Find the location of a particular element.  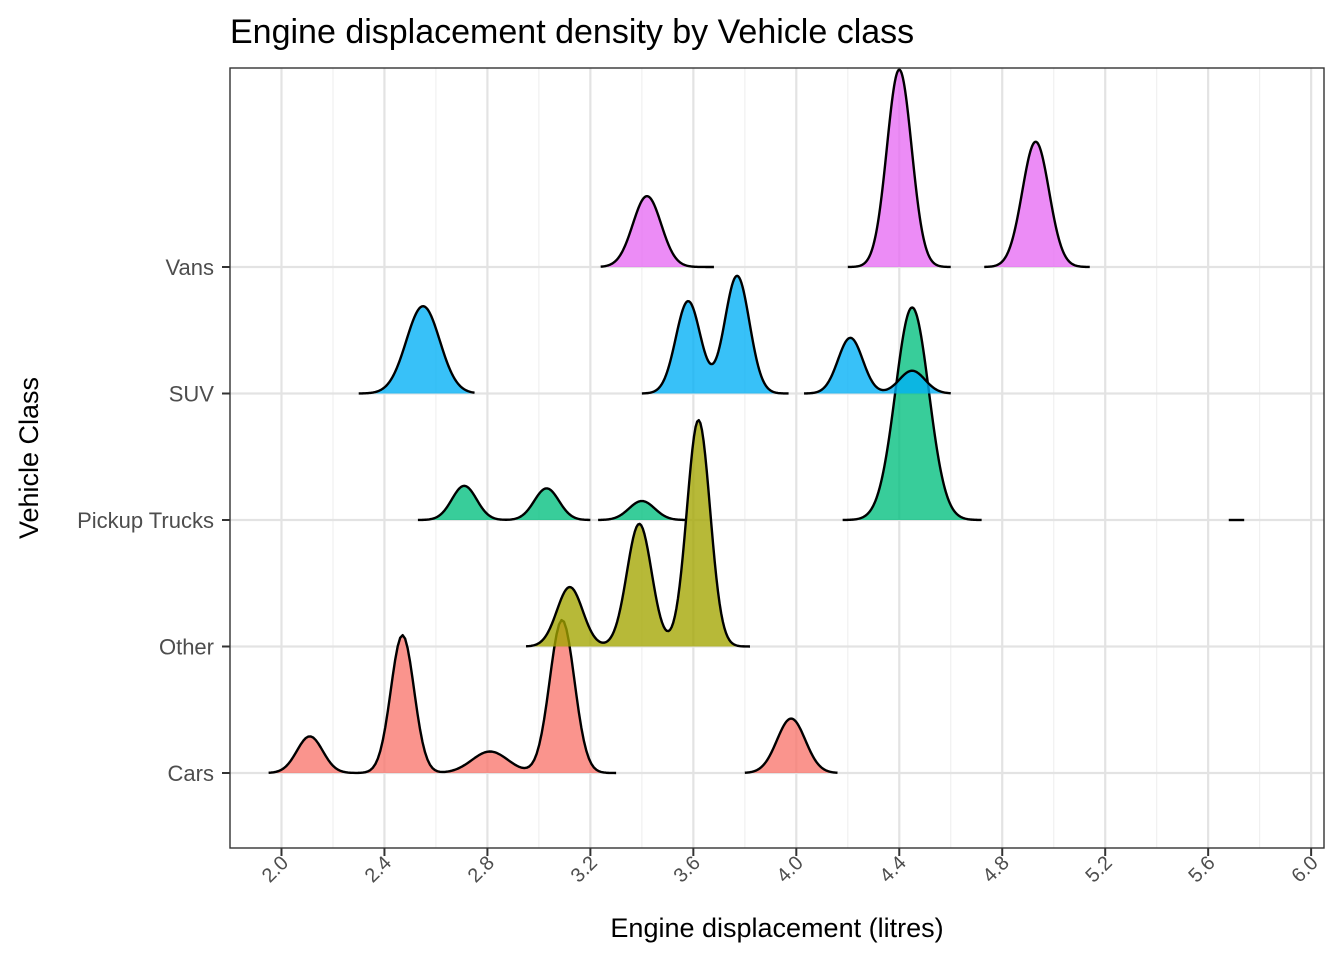

x-tick-label: 4.0 is located at coordinates (790, 869).